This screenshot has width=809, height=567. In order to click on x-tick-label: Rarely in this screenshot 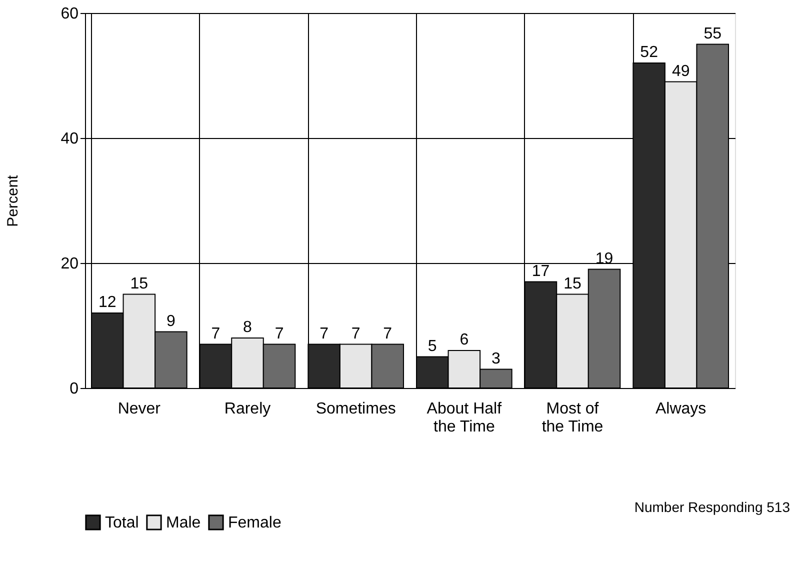, I will do `click(247, 409)`.